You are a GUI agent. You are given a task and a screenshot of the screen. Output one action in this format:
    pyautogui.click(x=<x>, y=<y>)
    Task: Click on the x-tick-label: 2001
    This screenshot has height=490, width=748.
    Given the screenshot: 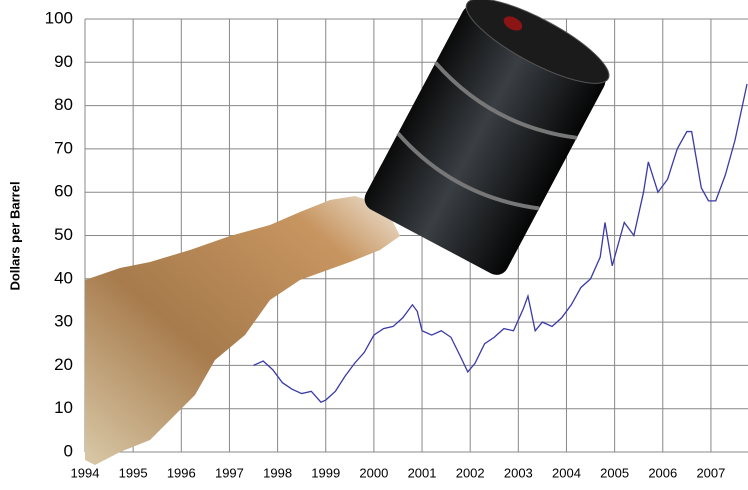 What is the action you would take?
    pyautogui.click(x=422, y=472)
    